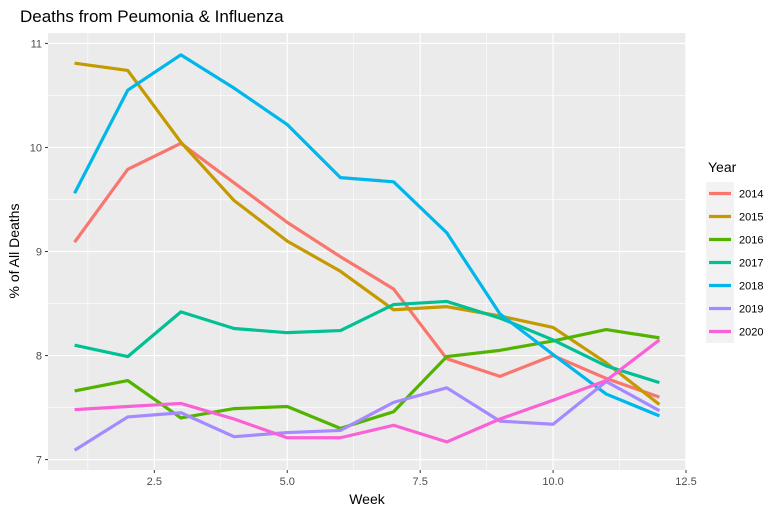  Describe the element at coordinates (734, 331) in the screenshot. I see `legend-item-2020: 2020` at that location.